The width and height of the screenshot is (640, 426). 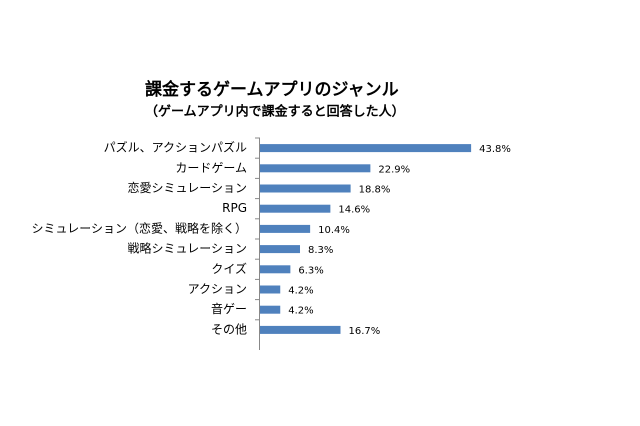 What do you see at coordinates (272, 89) in the screenshot?
I see `chart-title: 課金するゲームアプリのジャンル` at bounding box center [272, 89].